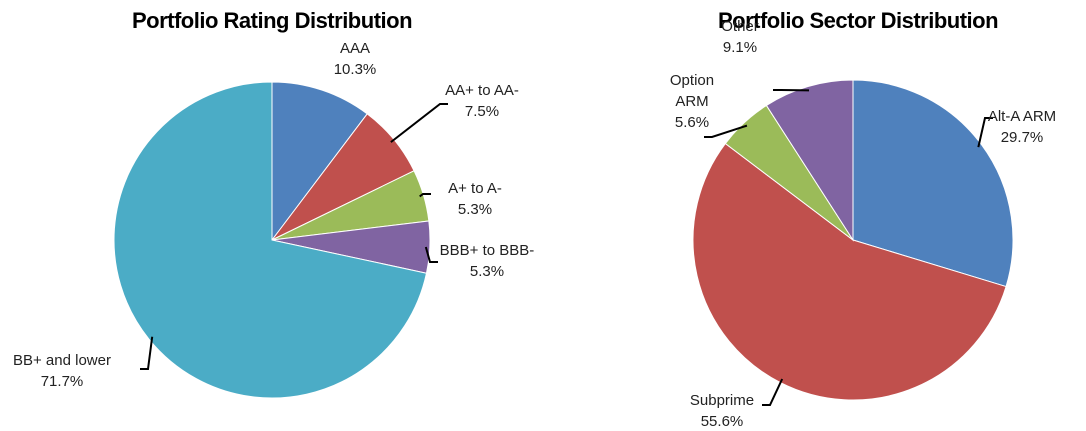 This screenshot has height=431, width=1086. Describe the element at coordinates (63, 371) in the screenshot. I see `data-label: BB+ and lower 71.7%` at that location.